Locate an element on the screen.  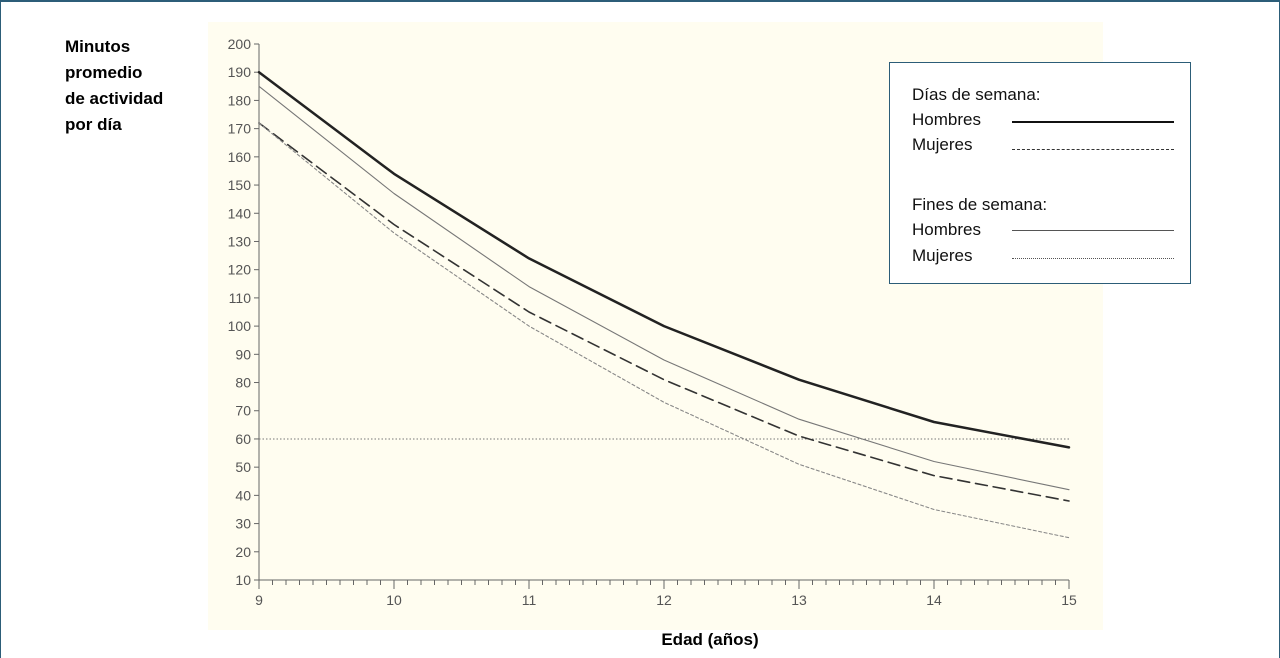
y-axis-label-line-3: de actividad is located at coordinates (114, 98).